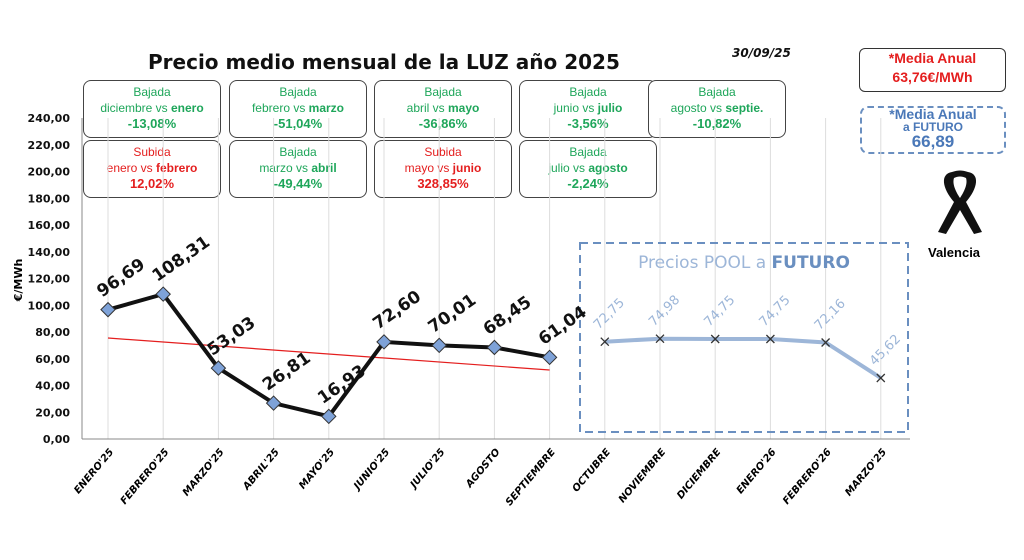  What do you see at coordinates (563, 325) in the screenshot?
I see `data-label: 61,04` at bounding box center [563, 325].